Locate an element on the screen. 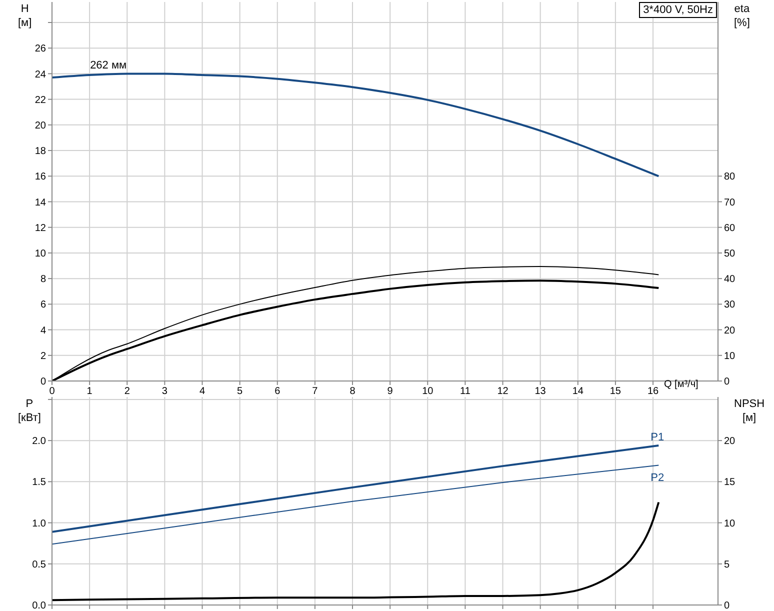 This screenshot has height=611, width=774. x-tick-label: 8 is located at coordinates (353, 392).